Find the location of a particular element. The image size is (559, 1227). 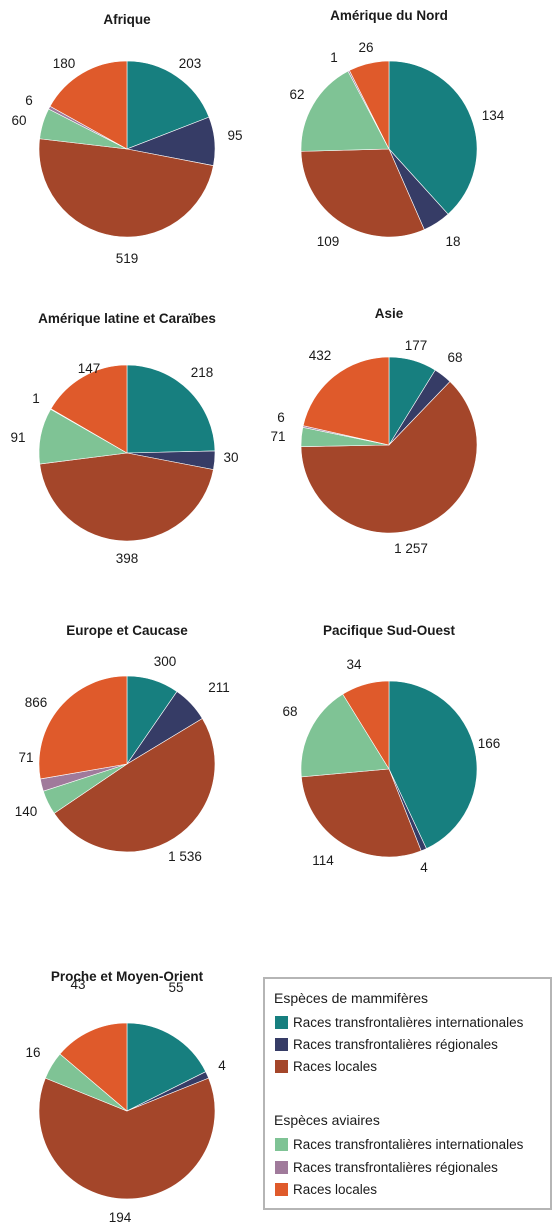

slice-value-label: 180 is located at coordinates (64, 63).